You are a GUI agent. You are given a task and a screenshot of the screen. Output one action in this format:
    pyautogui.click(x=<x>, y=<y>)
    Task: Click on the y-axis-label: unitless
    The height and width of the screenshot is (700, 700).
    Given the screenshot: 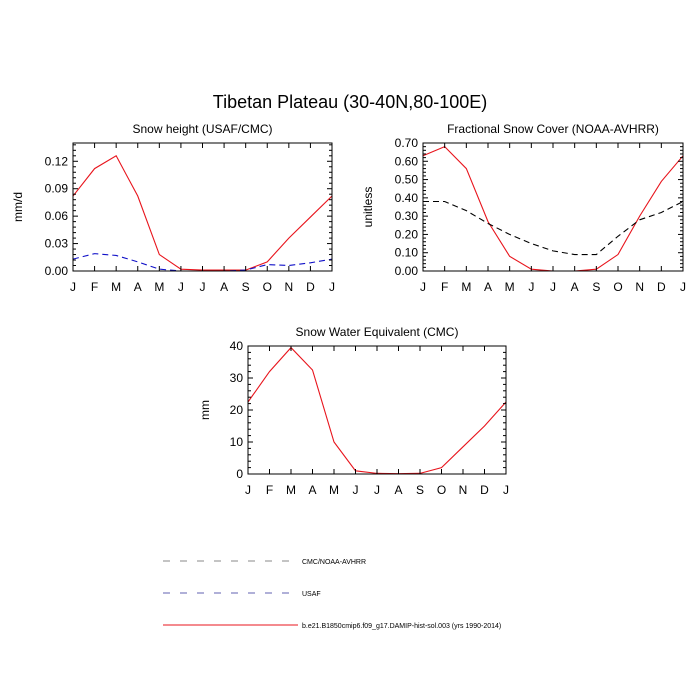 What is the action you would take?
    pyautogui.click(x=368, y=207)
    